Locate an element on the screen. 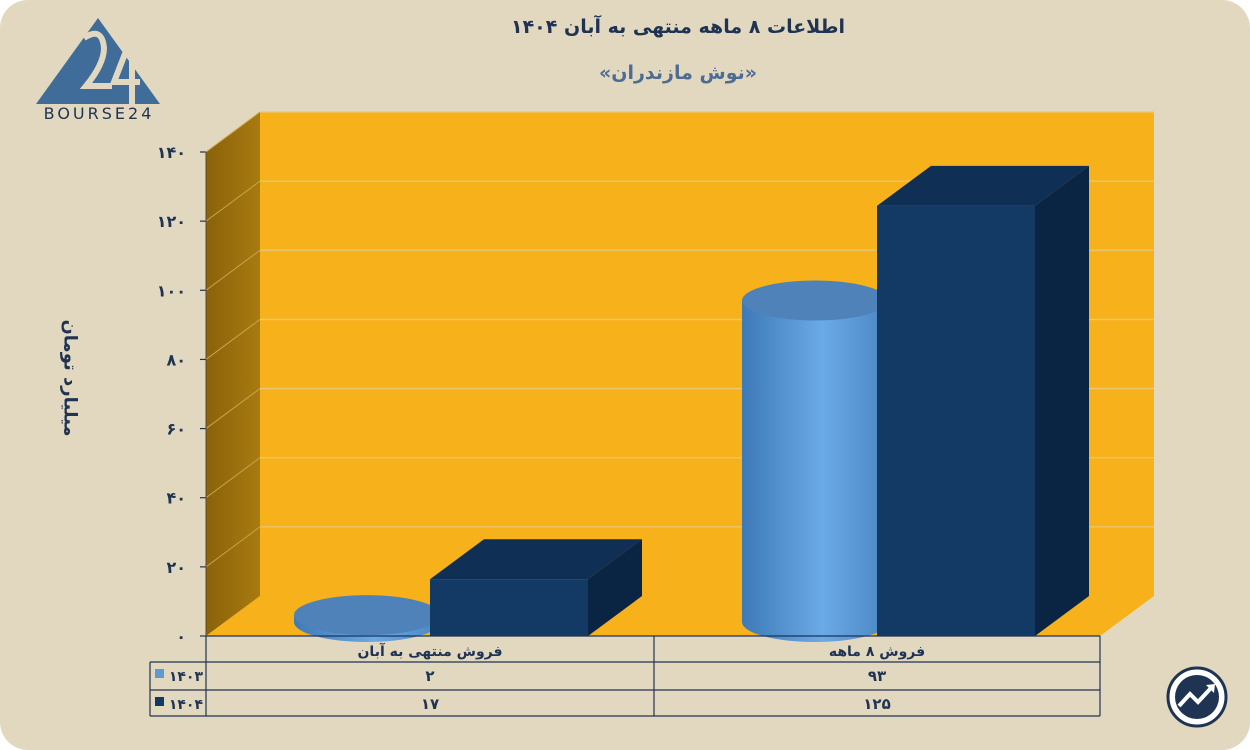 The height and width of the screenshot is (750, 1250). logo-text: BOURSE24 is located at coordinates (99, 113).